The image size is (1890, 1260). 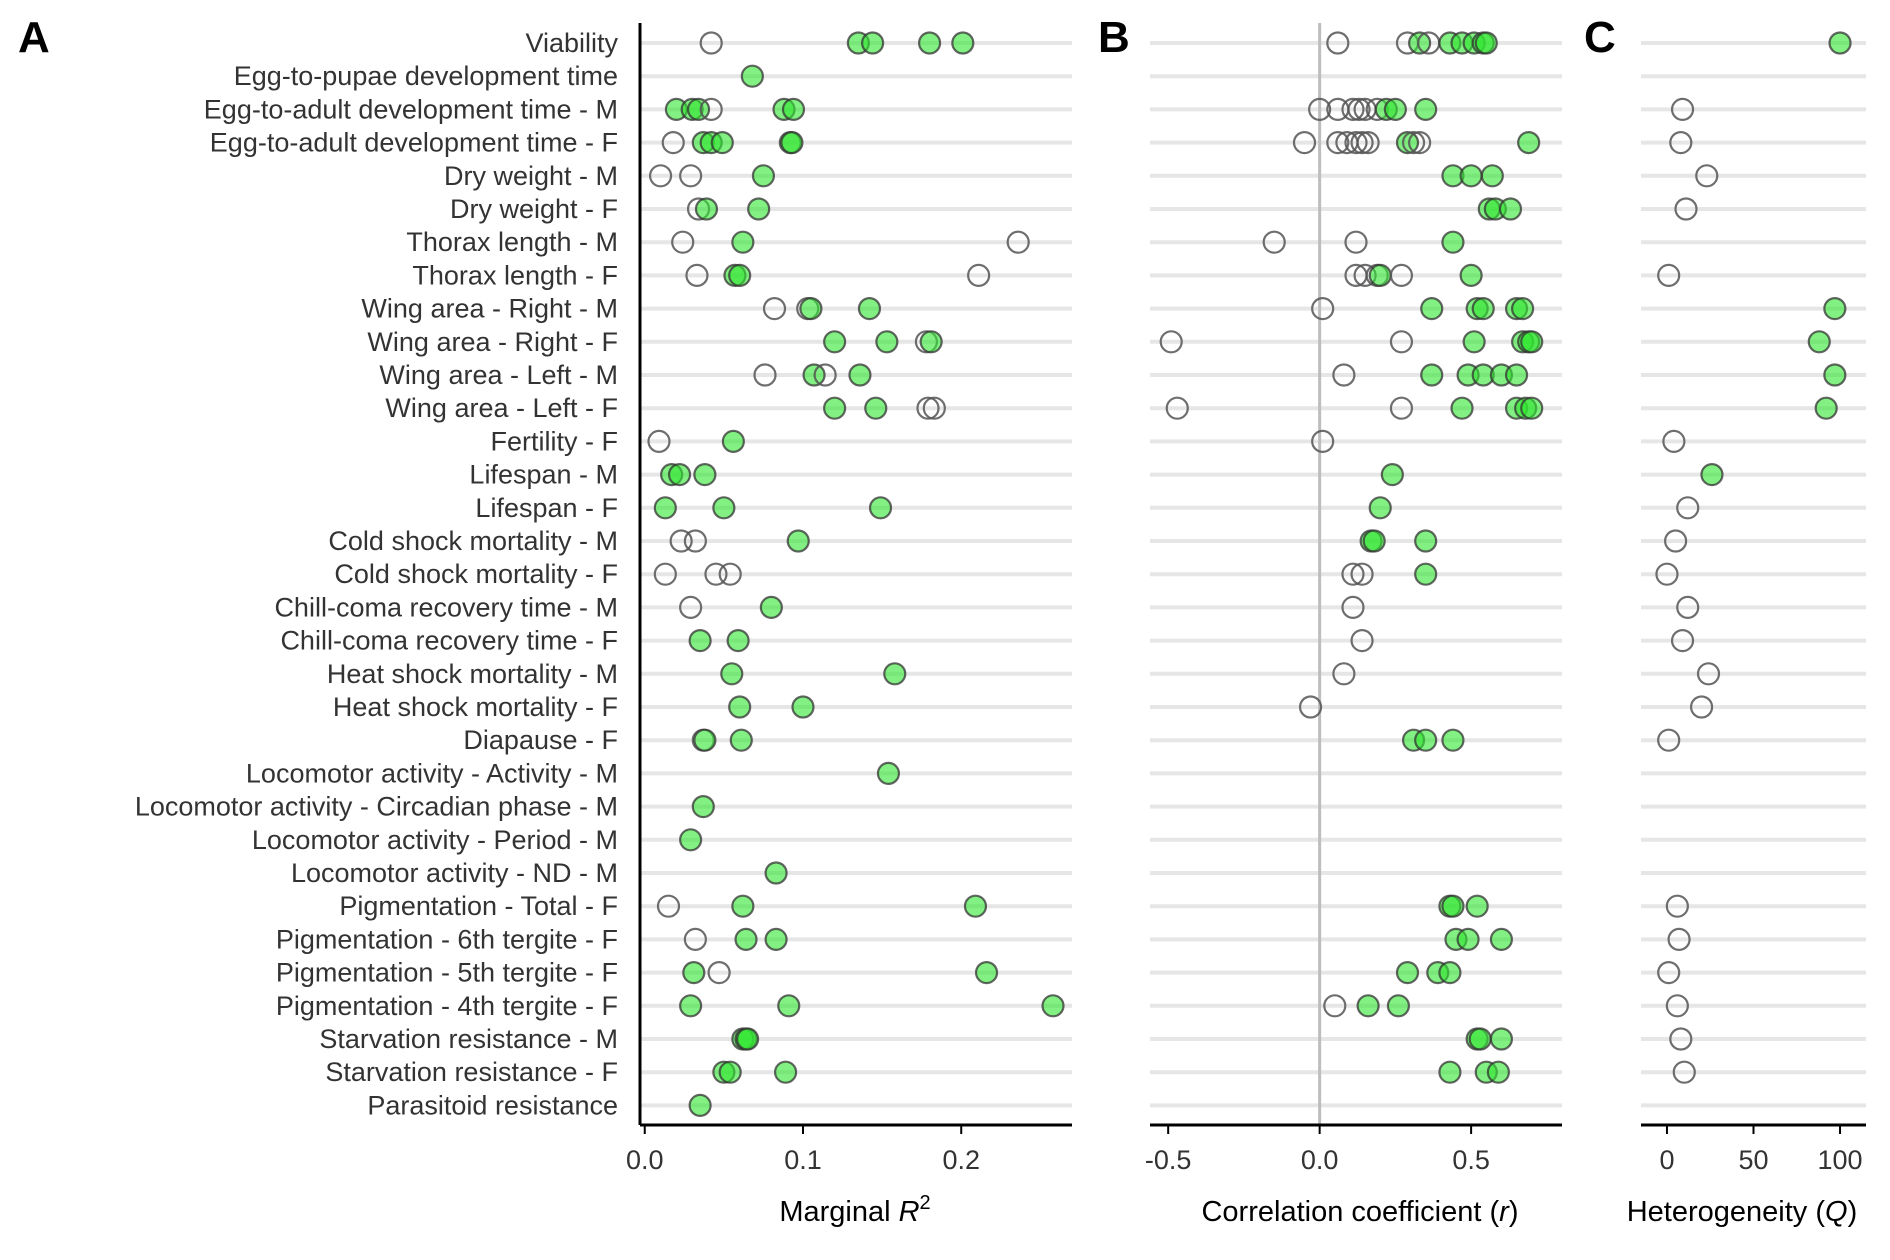 I want to click on trait-label: Heat shock mortality - F, so click(x=475, y=707).